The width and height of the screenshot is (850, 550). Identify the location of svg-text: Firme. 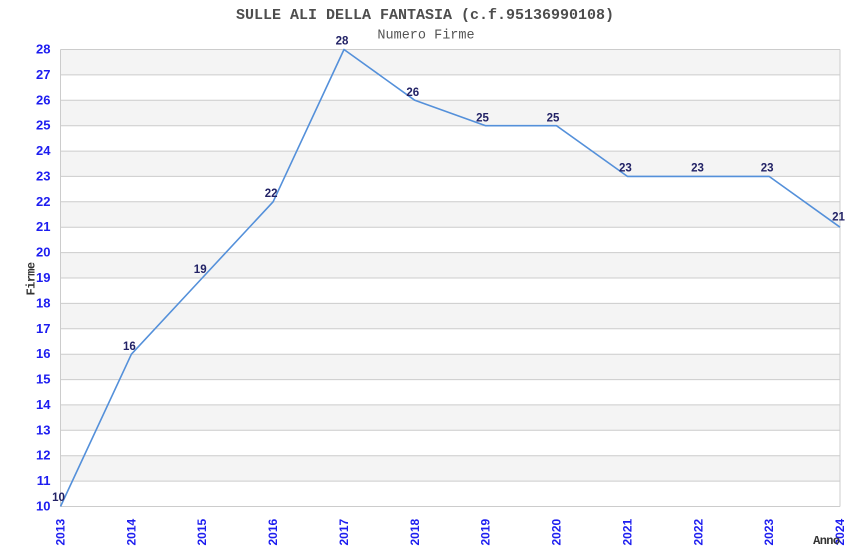
(32, 278).